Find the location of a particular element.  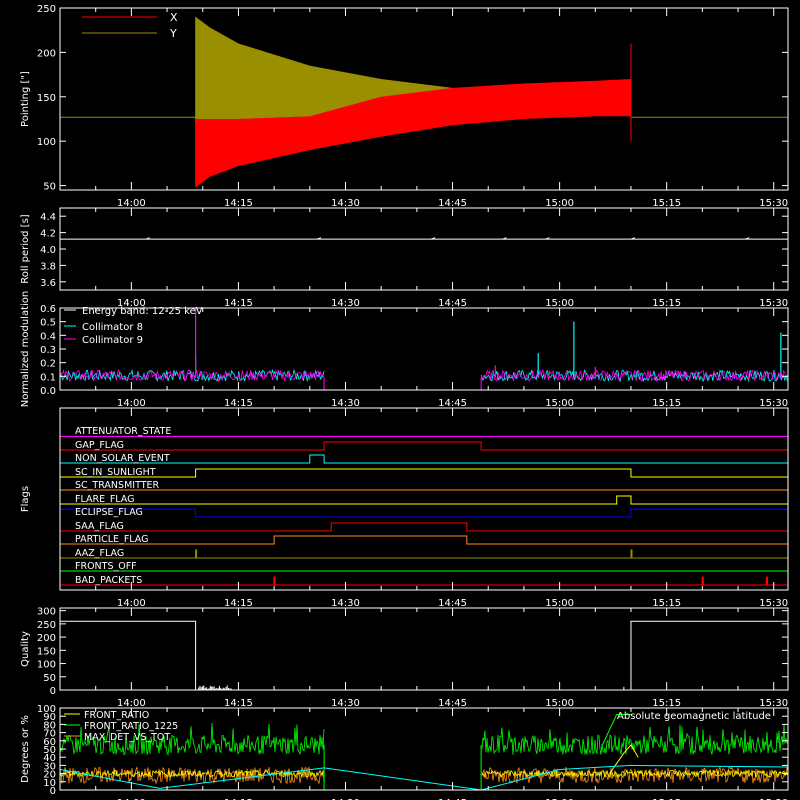

ratio-legend-label: MAX_DET_VS_TOT is located at coordinates (127, 737).